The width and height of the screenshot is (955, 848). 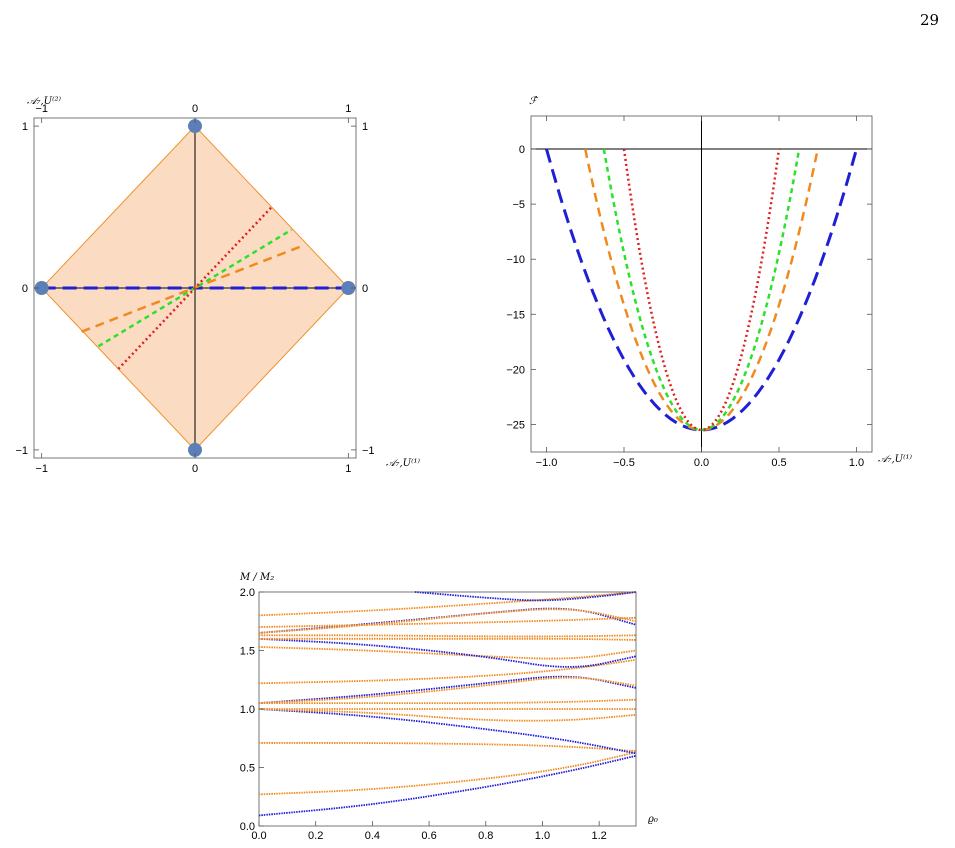 I want to click on series-curve-orange, so click(x=701, y=290).